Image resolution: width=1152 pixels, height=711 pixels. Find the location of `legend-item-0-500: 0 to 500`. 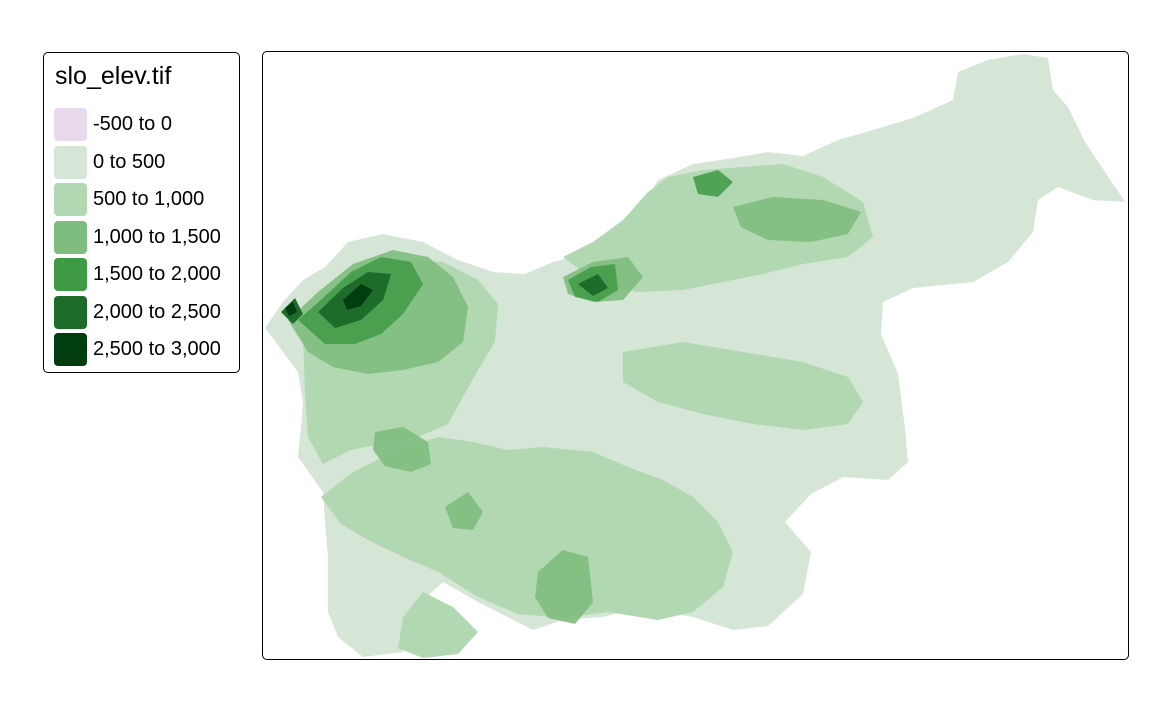

legend-item-0-500: 0 to 500 is located at coordinates (137, 163).